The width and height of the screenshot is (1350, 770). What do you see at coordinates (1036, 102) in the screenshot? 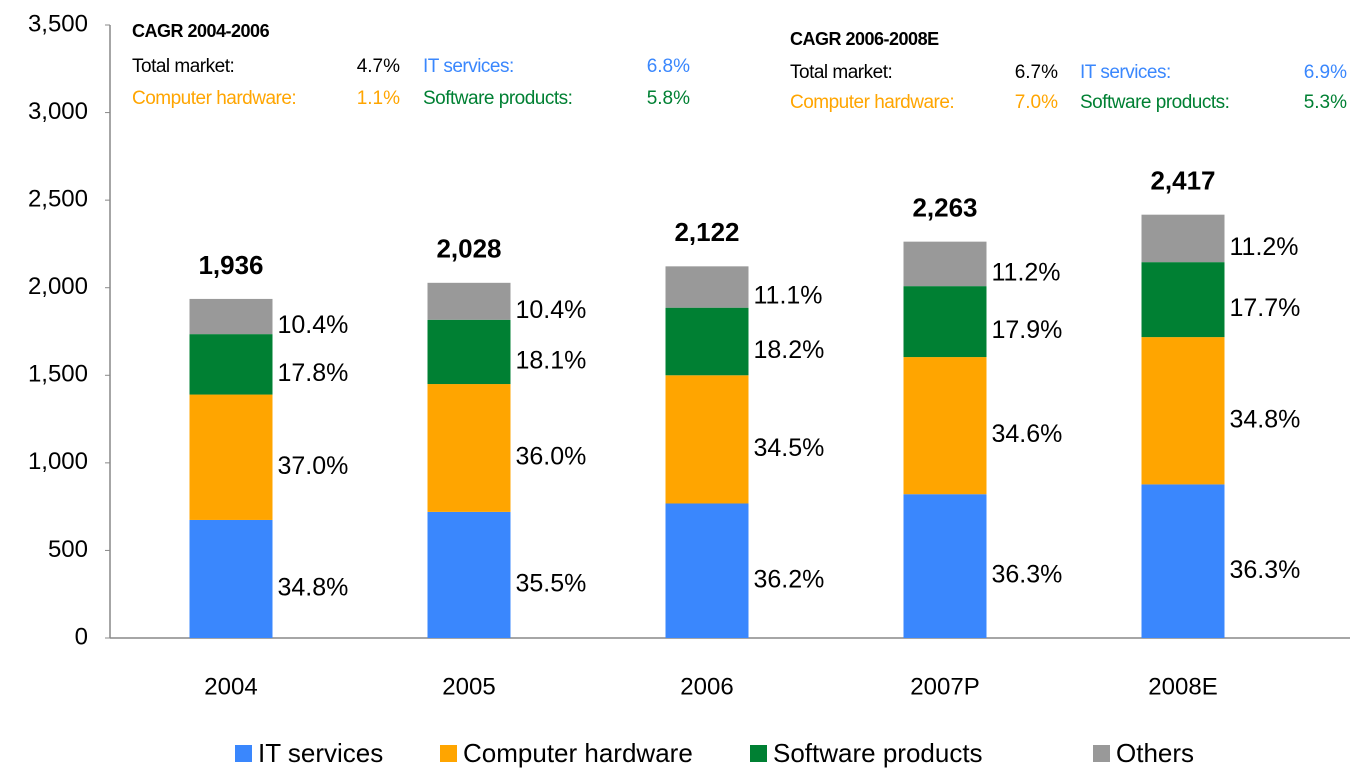
I see `cagr-value: 7.0%` at bounding box center [1036, 102].